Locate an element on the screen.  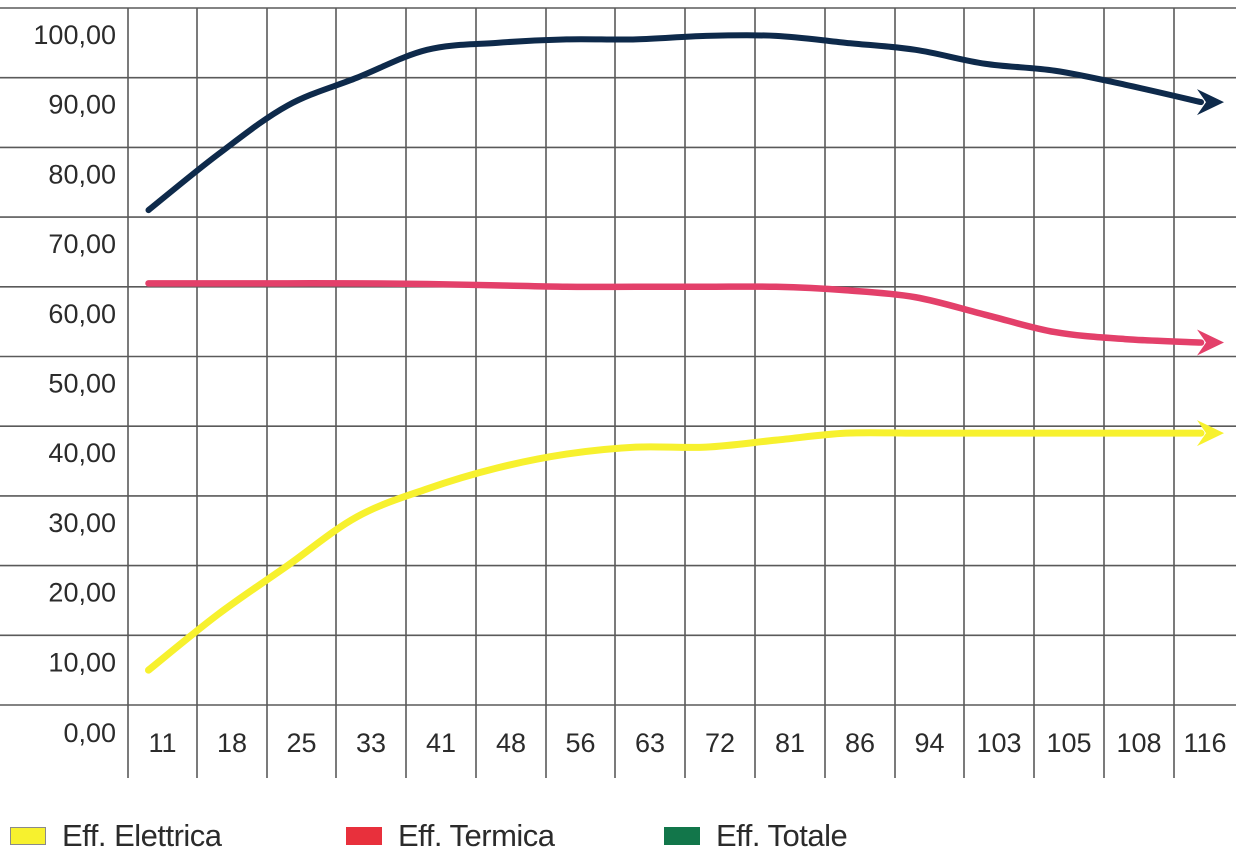
legend-item-eff-termica: Eff. Termica is located at coordinates (450, 836).